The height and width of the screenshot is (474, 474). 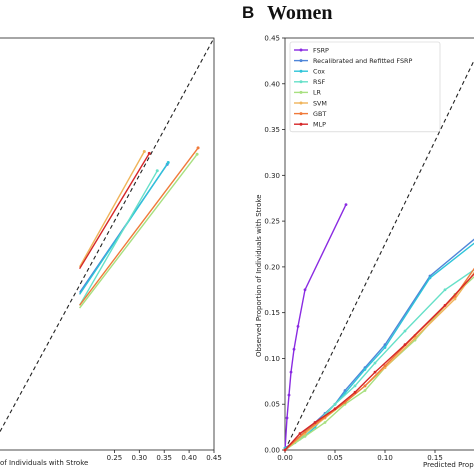 I want to click on y-tick-label: 0.35, so click(x=272, y=130).